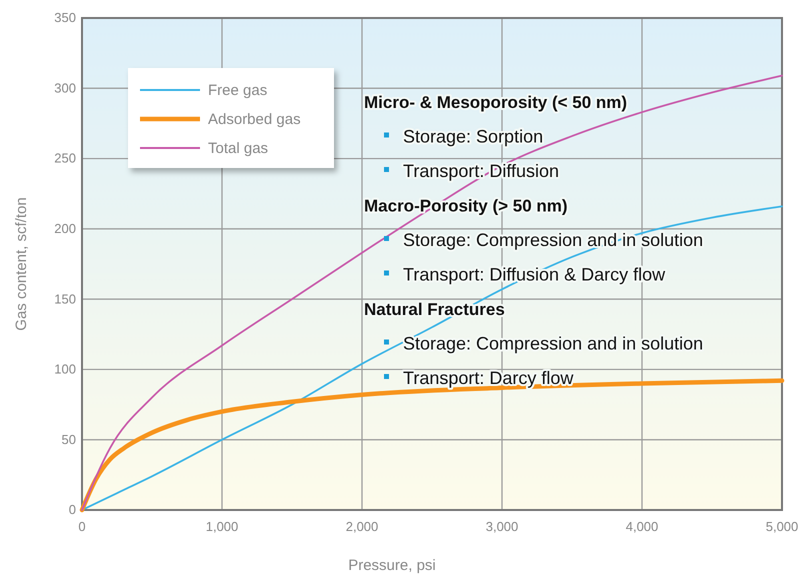  Describe the element at coordinates (65, 18) in the screenshot. I see `y-tick-label: 350` at that location.